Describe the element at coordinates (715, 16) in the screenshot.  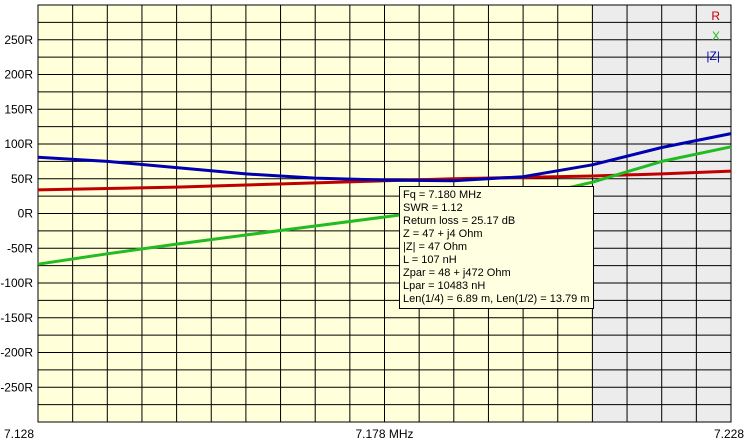
I see `legend-entry: R` at that location.